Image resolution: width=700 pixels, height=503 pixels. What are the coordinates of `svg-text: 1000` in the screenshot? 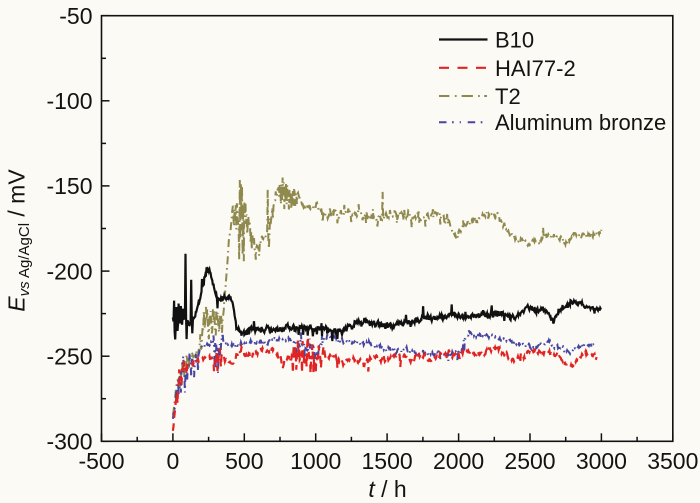 It's located at (315, 461).